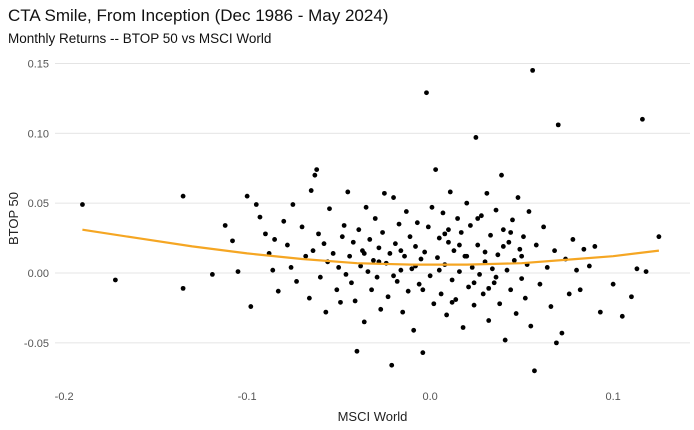 Image resolution: width=694 pixels, height=430 pixels. I want to click on y-tick-label: 0.15, so click(38, 64).